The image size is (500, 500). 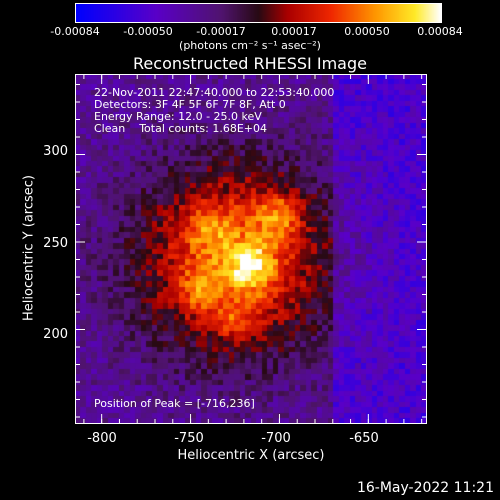 What do you see at coordinates (221, 31) in the screenshot?
I see `colorbar-tick: -0.00017` at bounding box center [221, 31].